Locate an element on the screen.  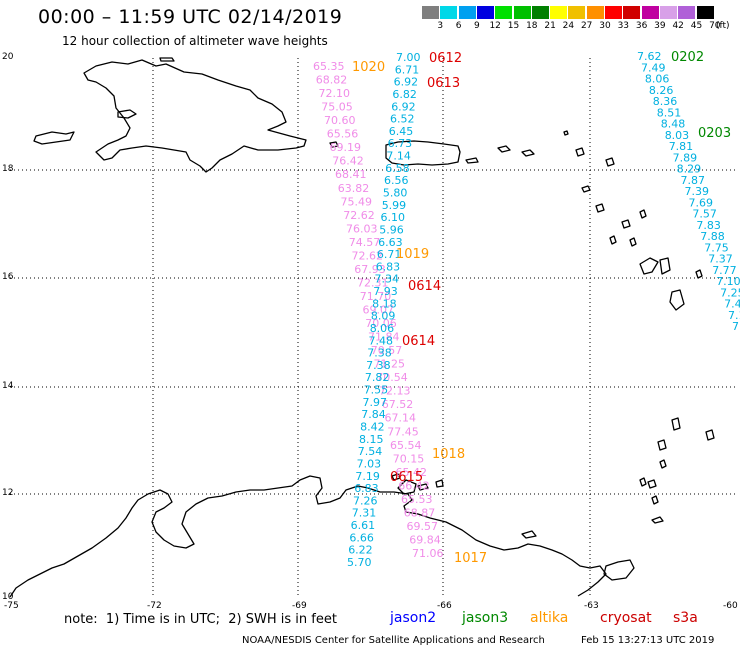
guadeloupe-island is located at coordinates (649, 266).